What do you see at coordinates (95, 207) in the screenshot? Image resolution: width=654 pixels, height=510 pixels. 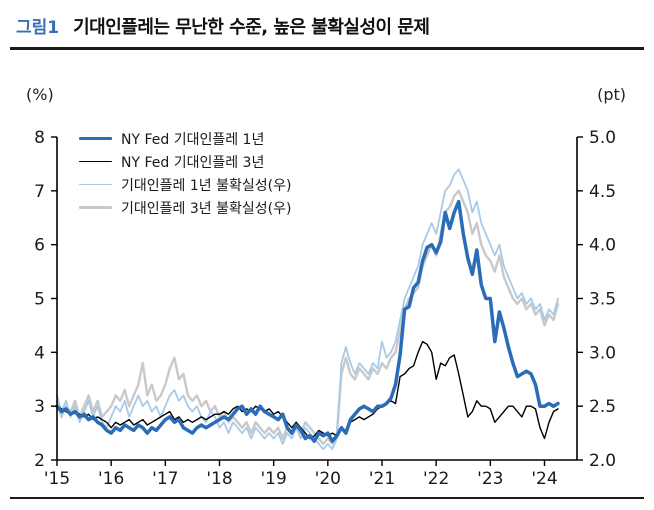 I see `legend-swatch-uncert-3yr` at bounding box center [95, 207].